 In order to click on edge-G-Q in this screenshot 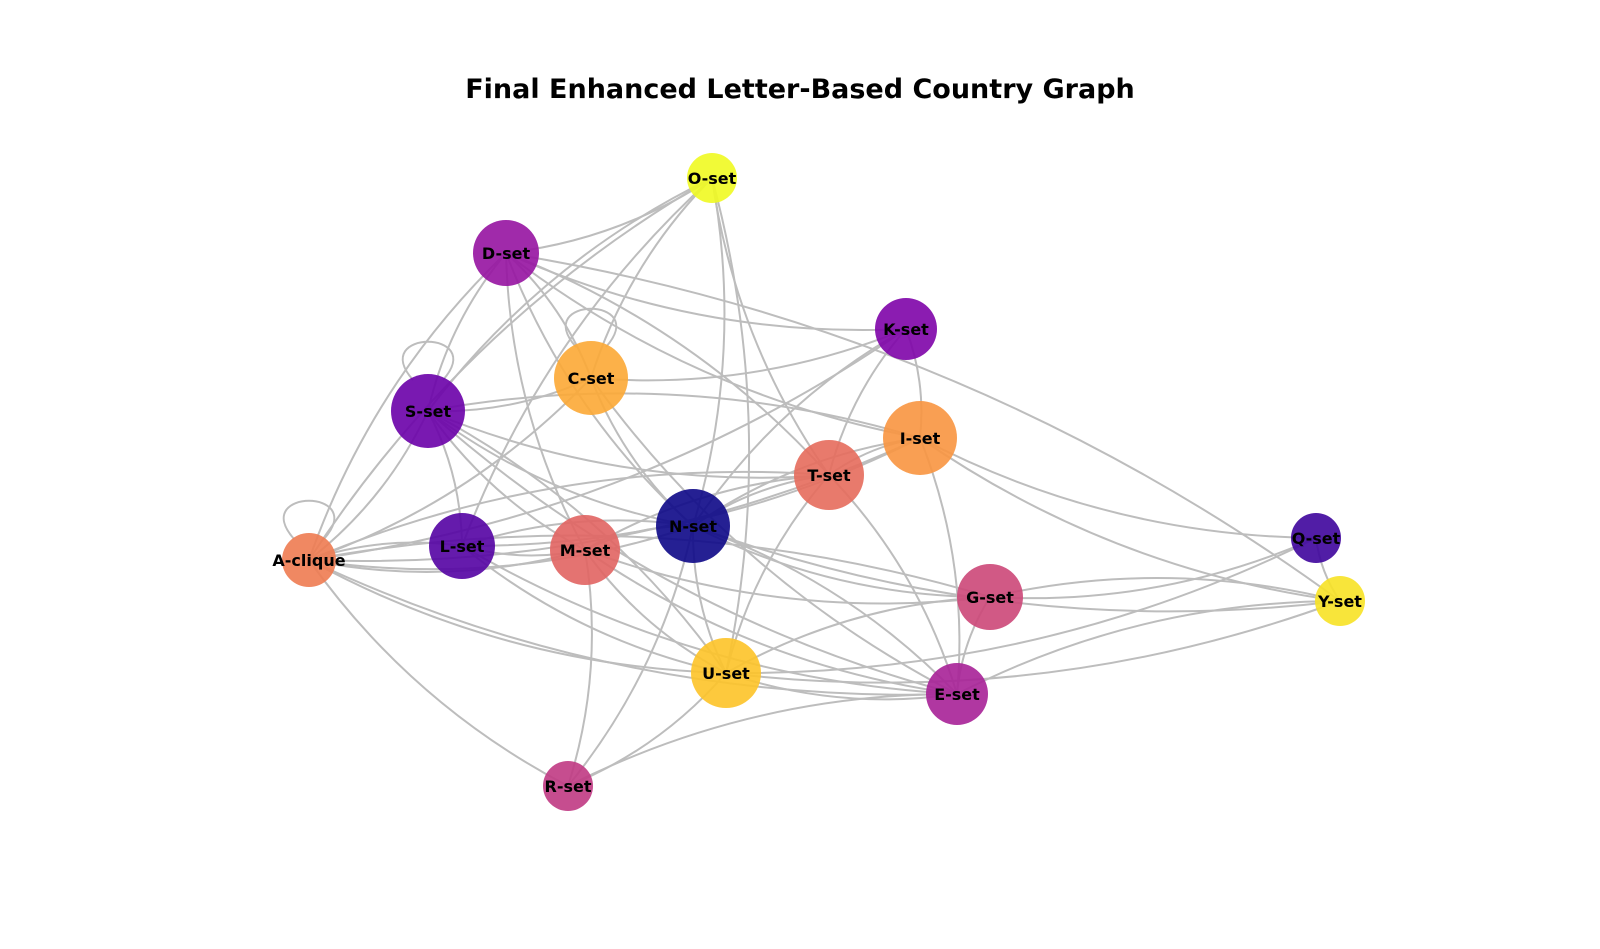, I will do `click(1153, 568)`.